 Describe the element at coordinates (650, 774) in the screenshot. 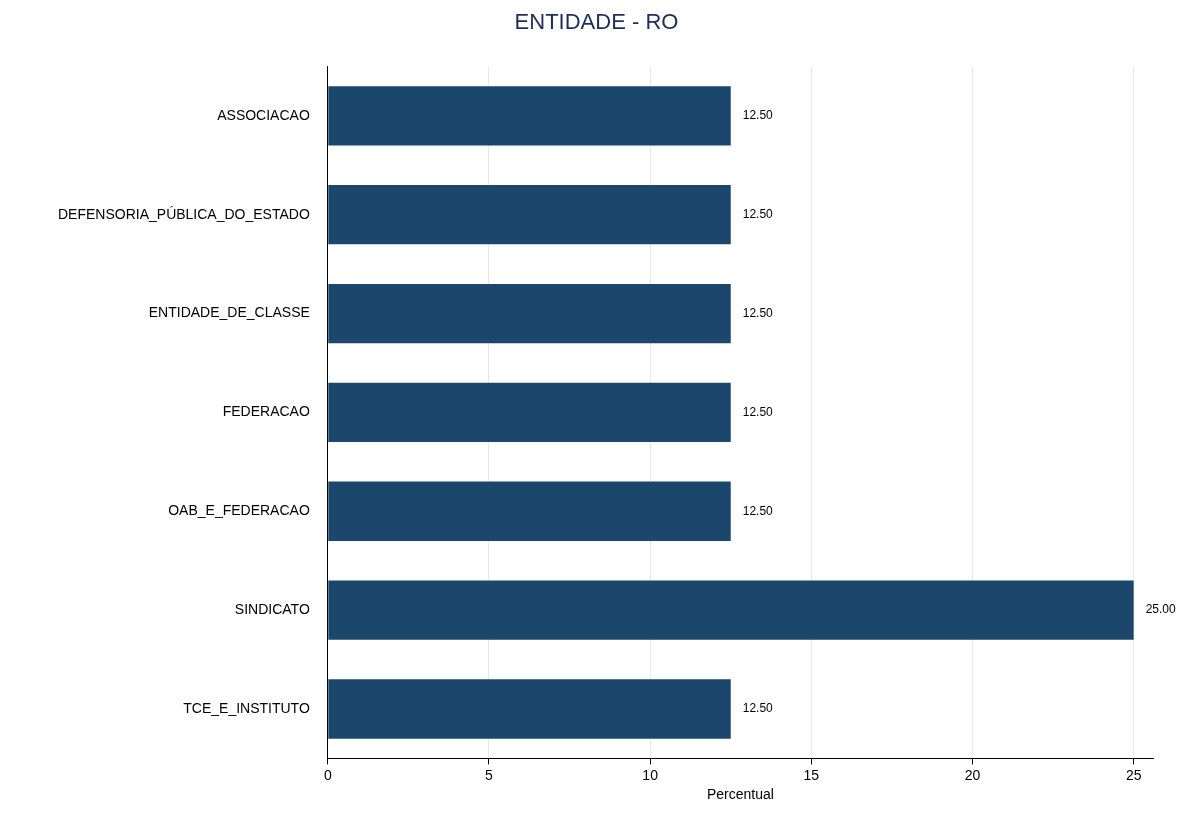

I see `x-tick-label: 10` at that location.